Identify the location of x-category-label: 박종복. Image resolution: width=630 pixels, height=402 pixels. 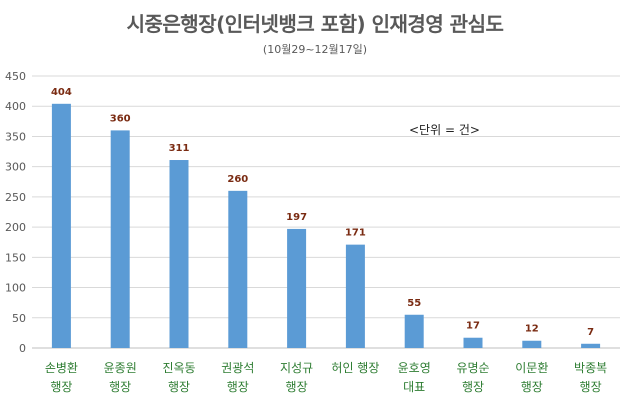
(590, 368).